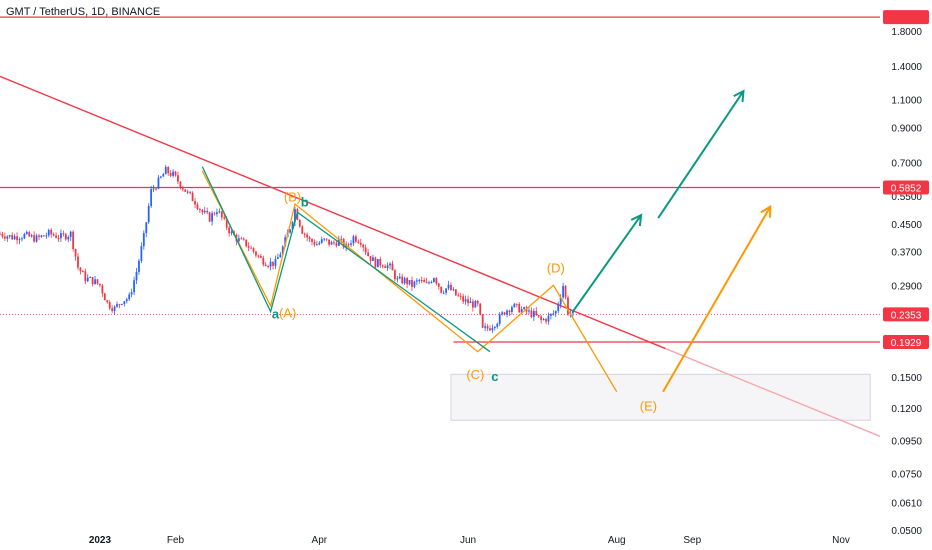  Describe the element at coordinates (176, 540) in the screenshot. I see `time-tick-label: Feb` at that location.